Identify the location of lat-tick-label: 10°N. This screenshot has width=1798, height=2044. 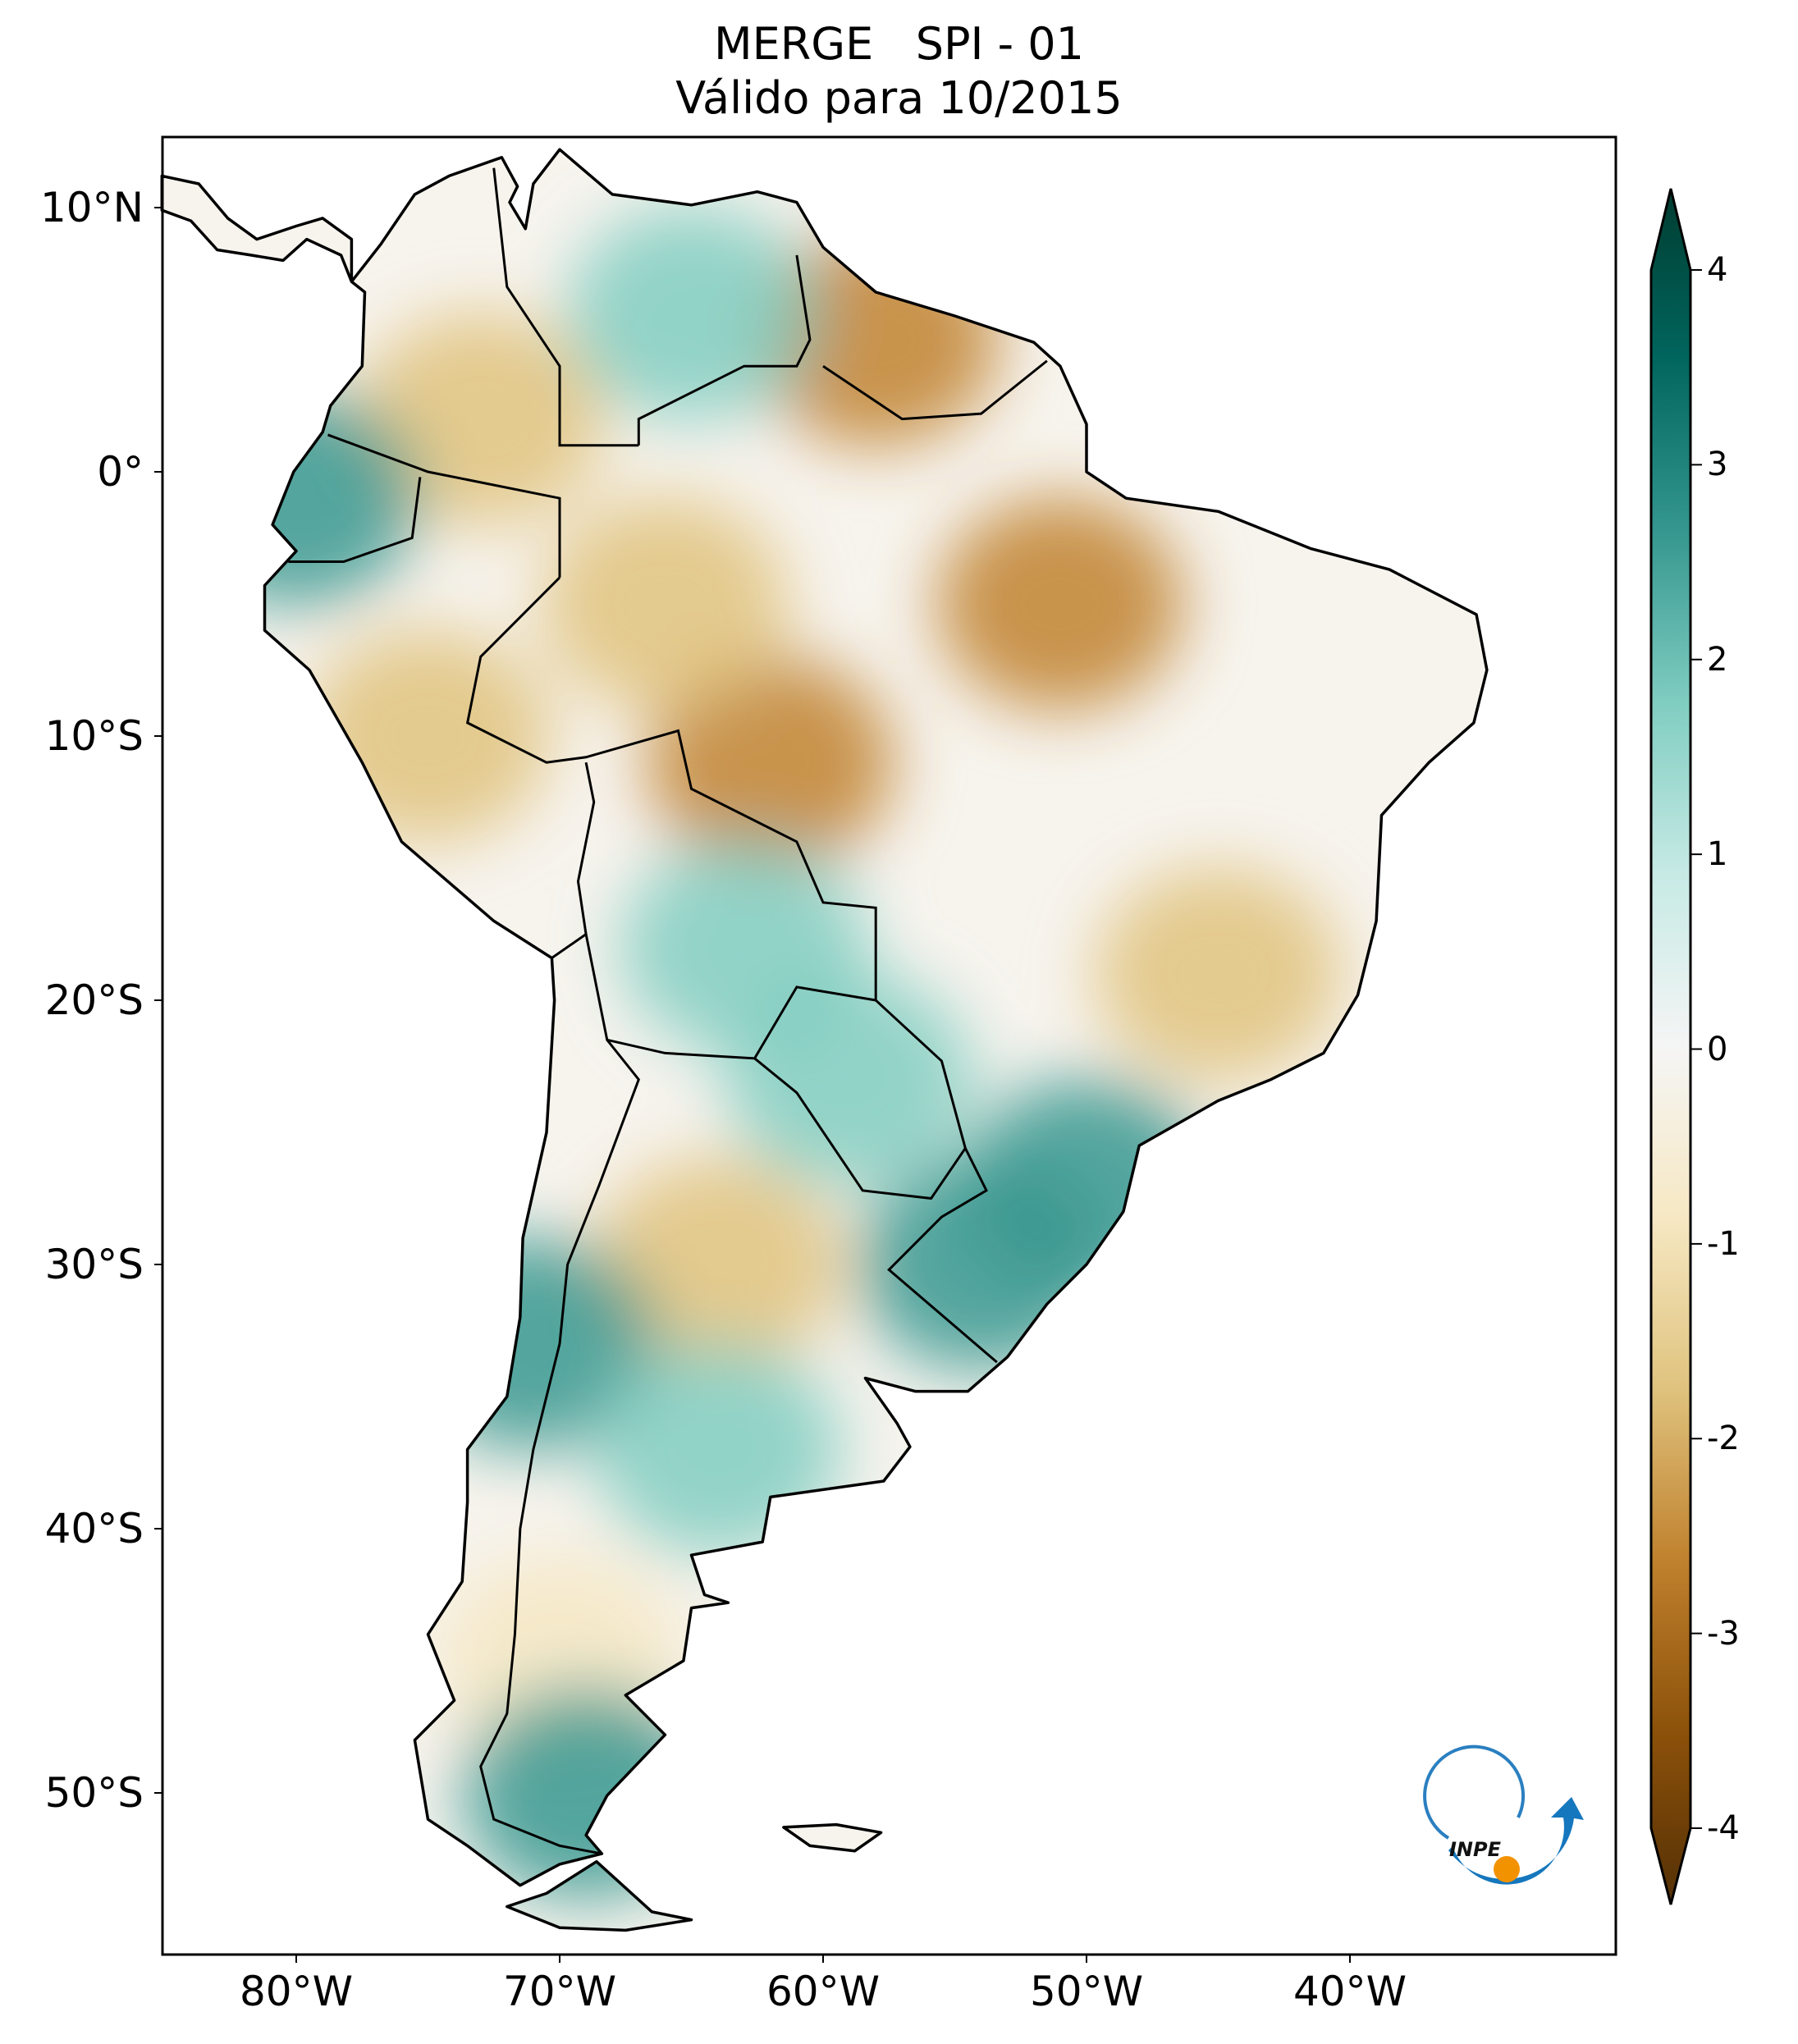
(91, 207).